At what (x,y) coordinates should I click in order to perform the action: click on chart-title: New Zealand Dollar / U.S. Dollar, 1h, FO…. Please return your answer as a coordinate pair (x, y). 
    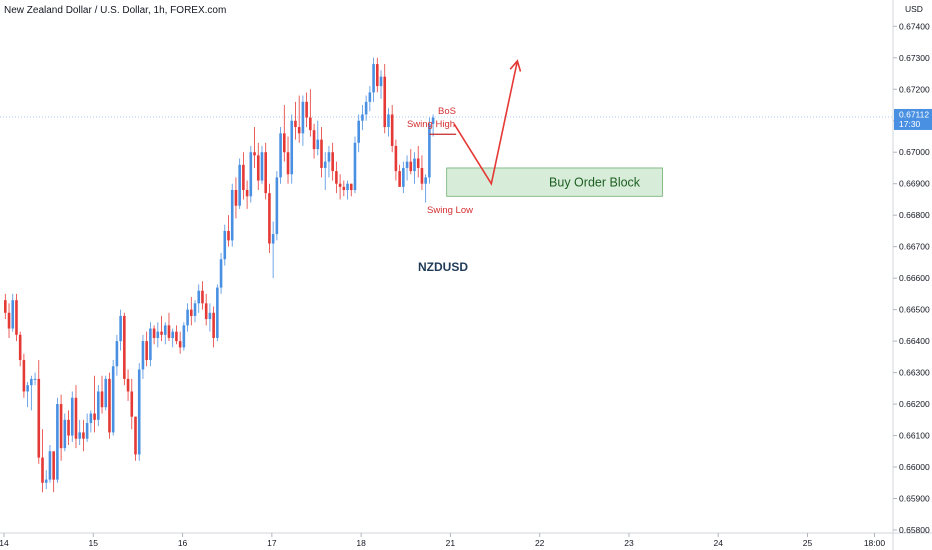
    Looking at the image, I should click on (115, 10).